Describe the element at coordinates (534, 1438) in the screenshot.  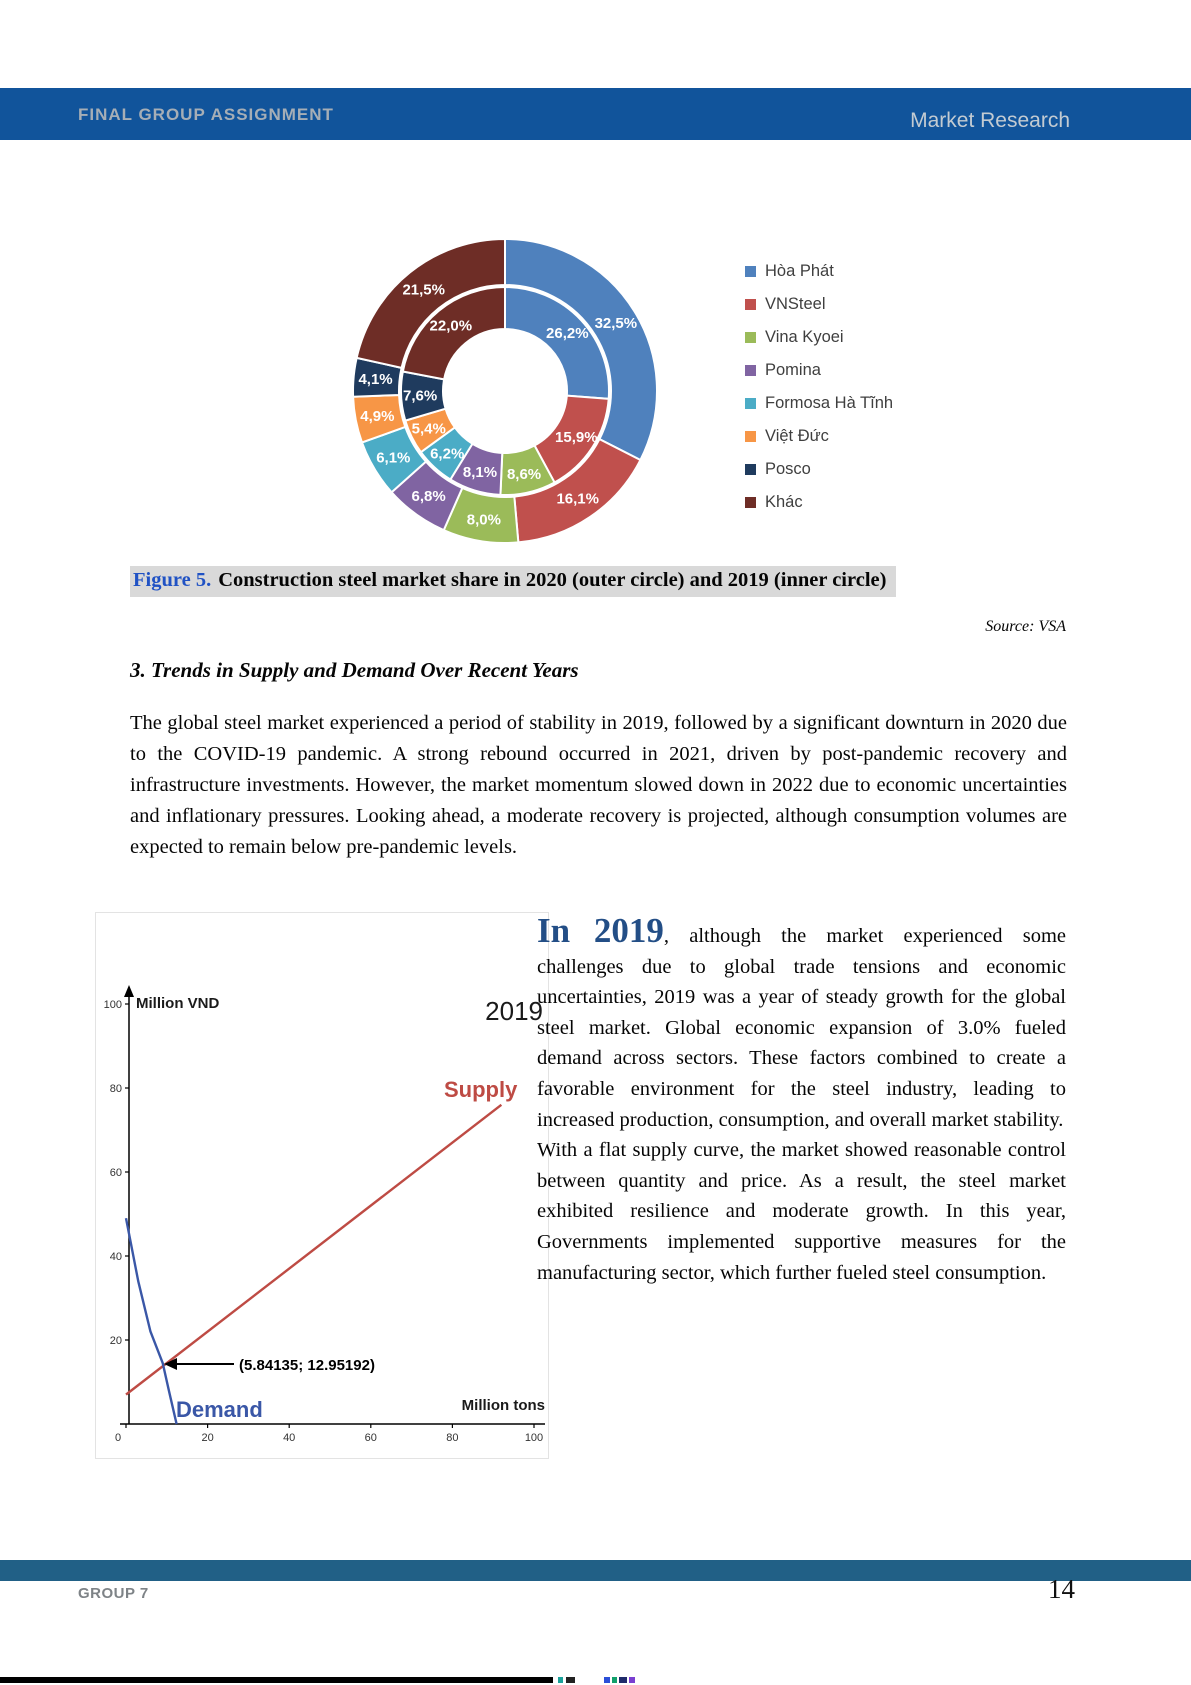
I see `x-tick-label: 100` at that location.